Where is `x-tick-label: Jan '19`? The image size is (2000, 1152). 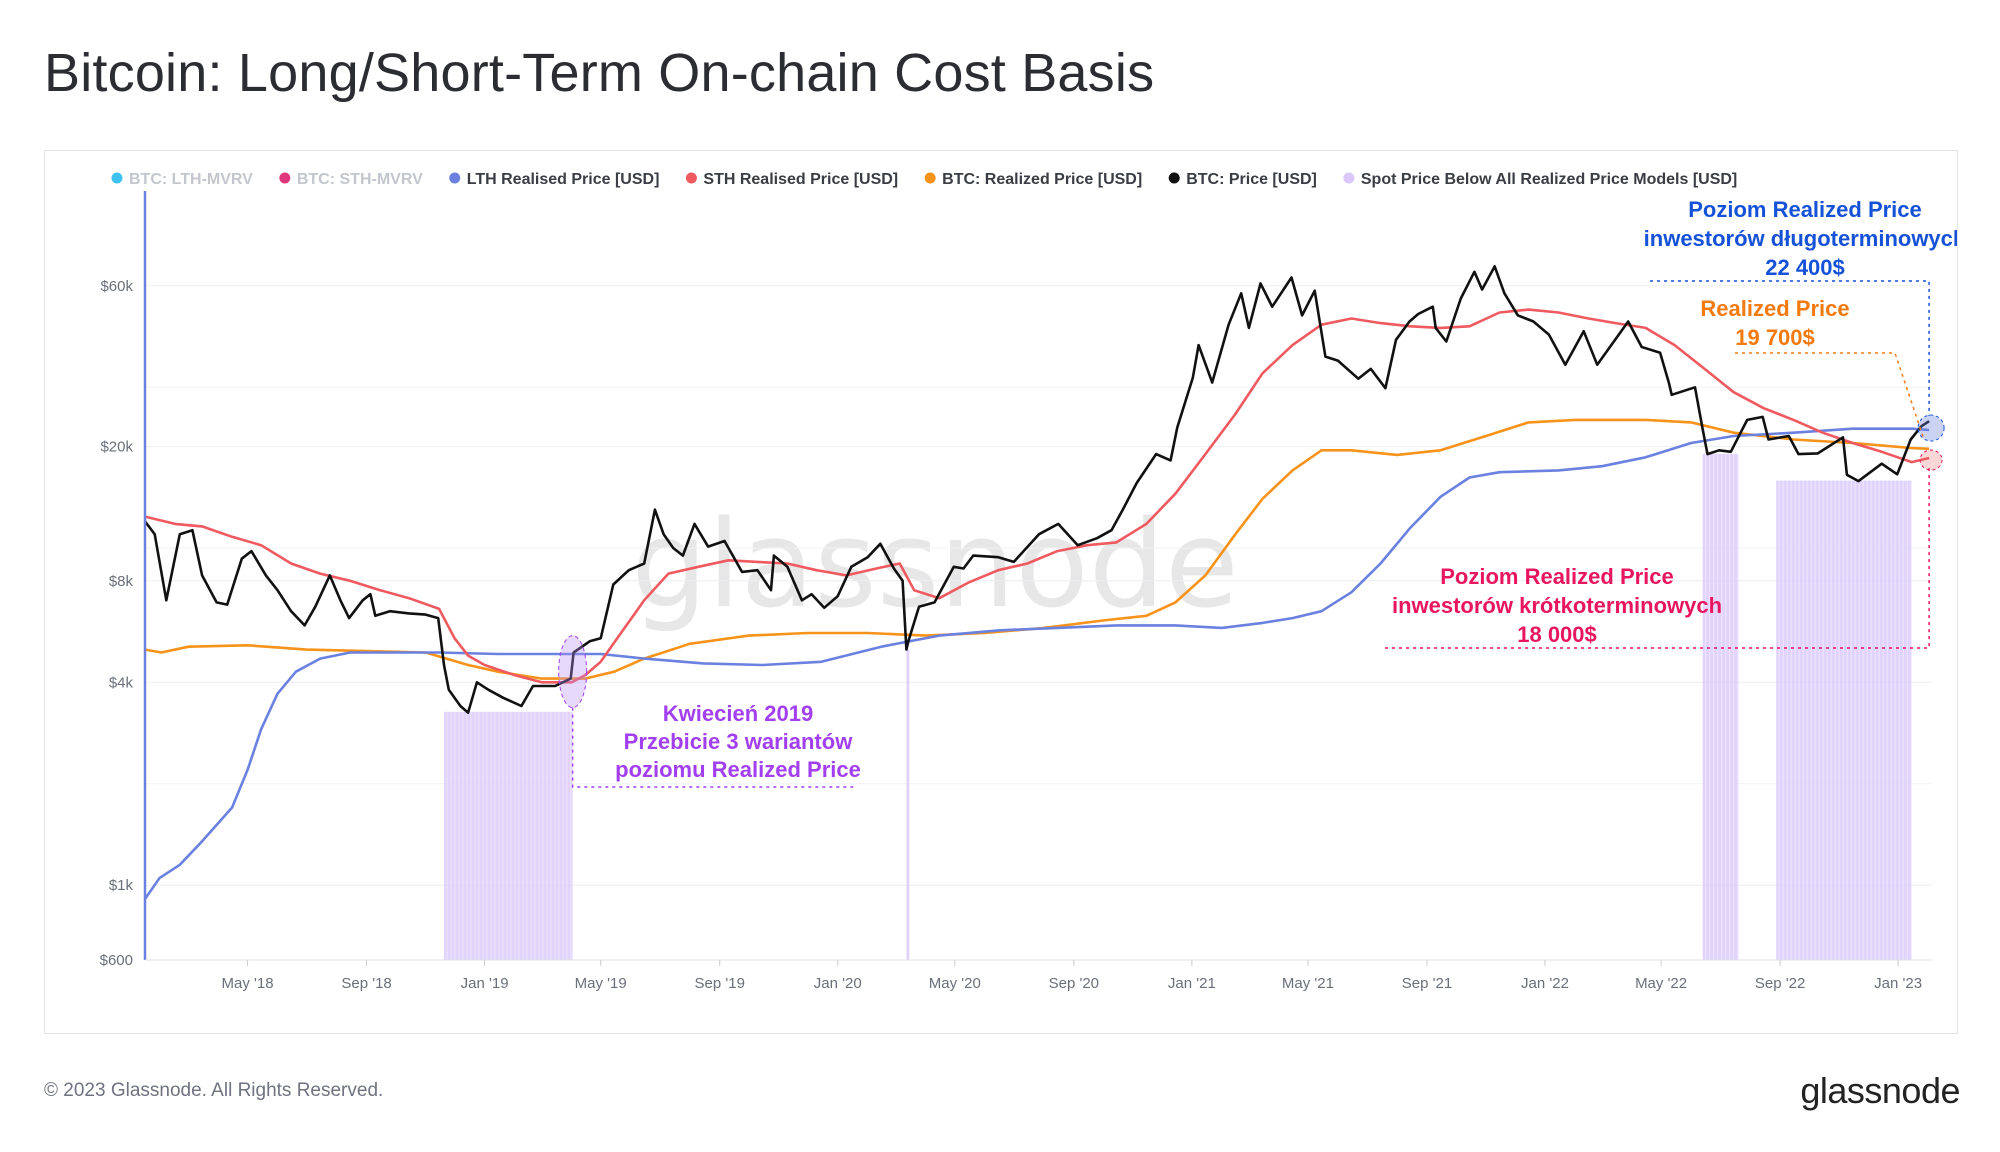 x-tick-label: Jan '19 is located at coordinates (485, 983).